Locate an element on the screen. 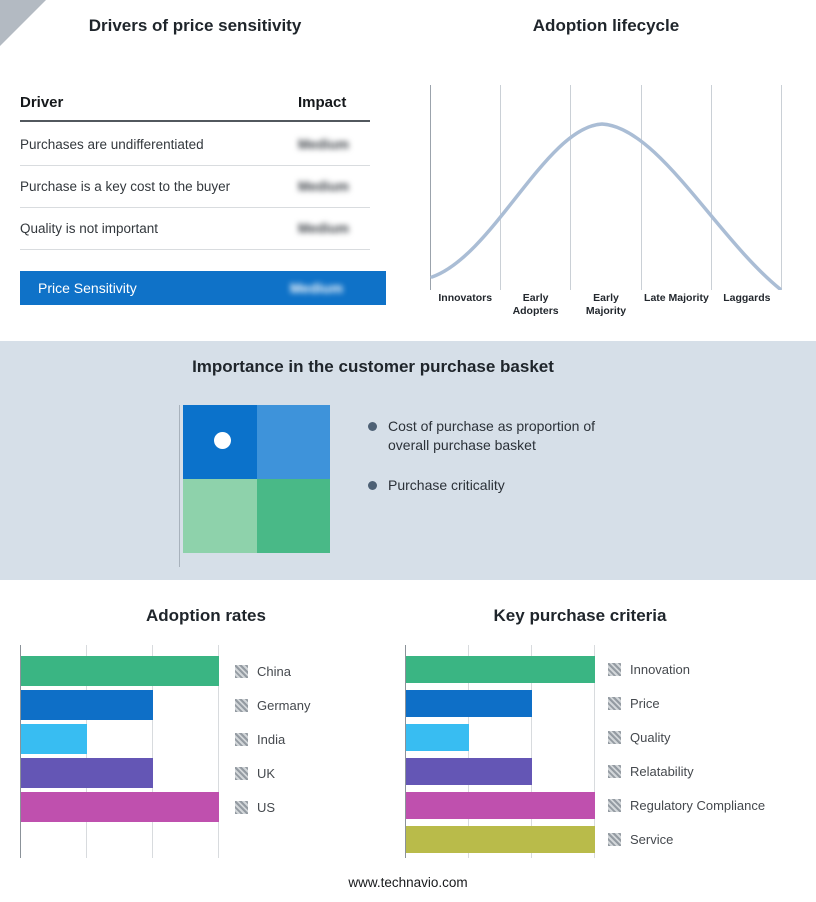 The image size is (816, 902). legend-label: Relatability is located at coordinates (662, 771).